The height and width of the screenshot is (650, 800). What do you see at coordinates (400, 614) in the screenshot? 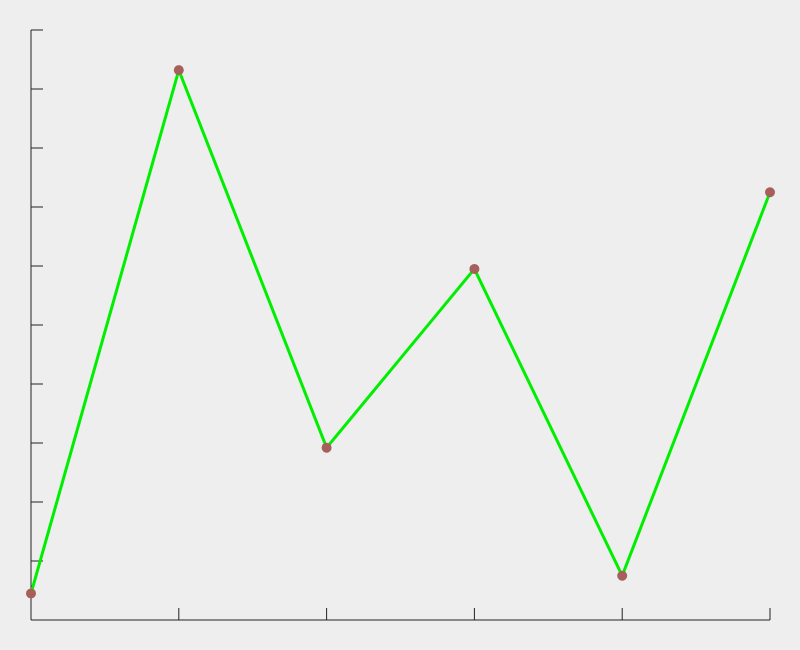
I see `x-ticks` at bounding box center [400, 614].